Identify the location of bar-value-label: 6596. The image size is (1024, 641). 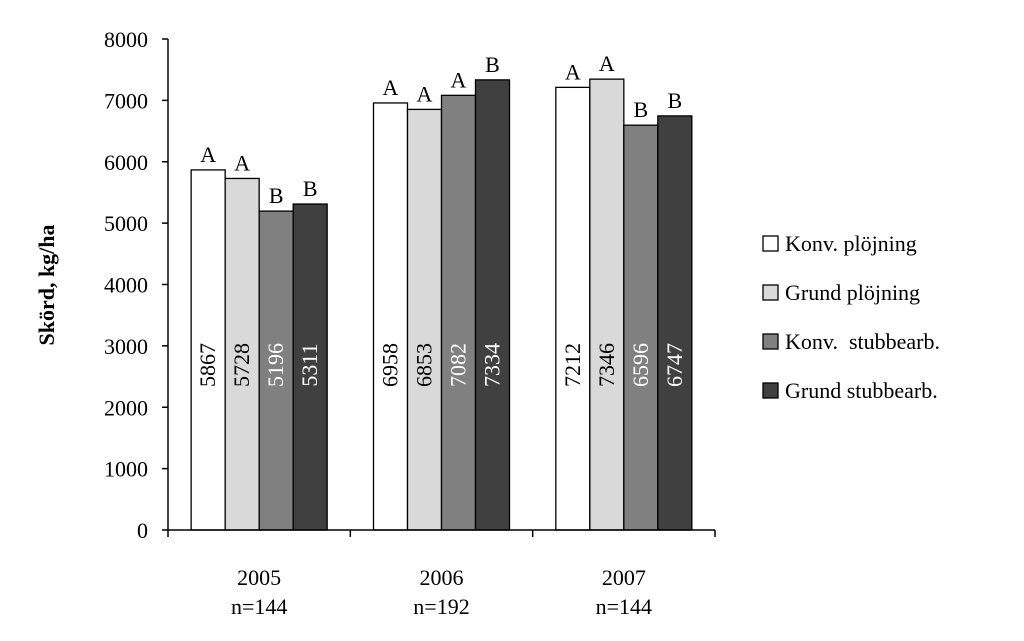
(640, 365).